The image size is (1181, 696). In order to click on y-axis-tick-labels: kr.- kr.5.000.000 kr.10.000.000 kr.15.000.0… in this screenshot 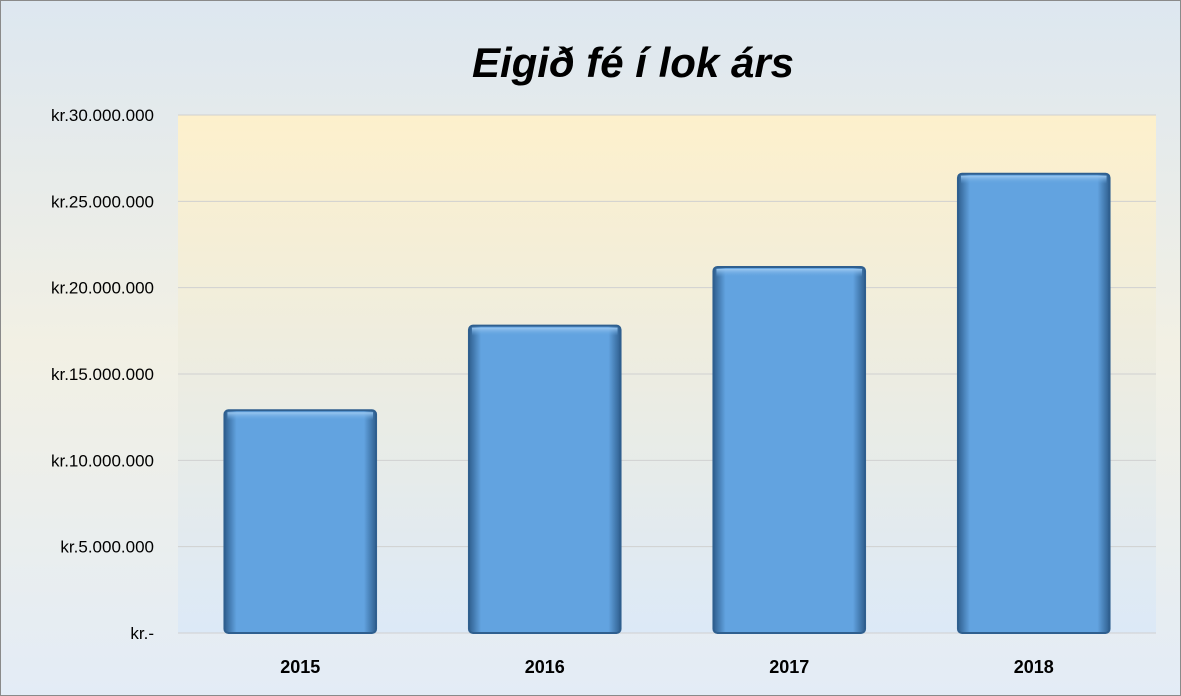, I will do `click(102, 374)`.